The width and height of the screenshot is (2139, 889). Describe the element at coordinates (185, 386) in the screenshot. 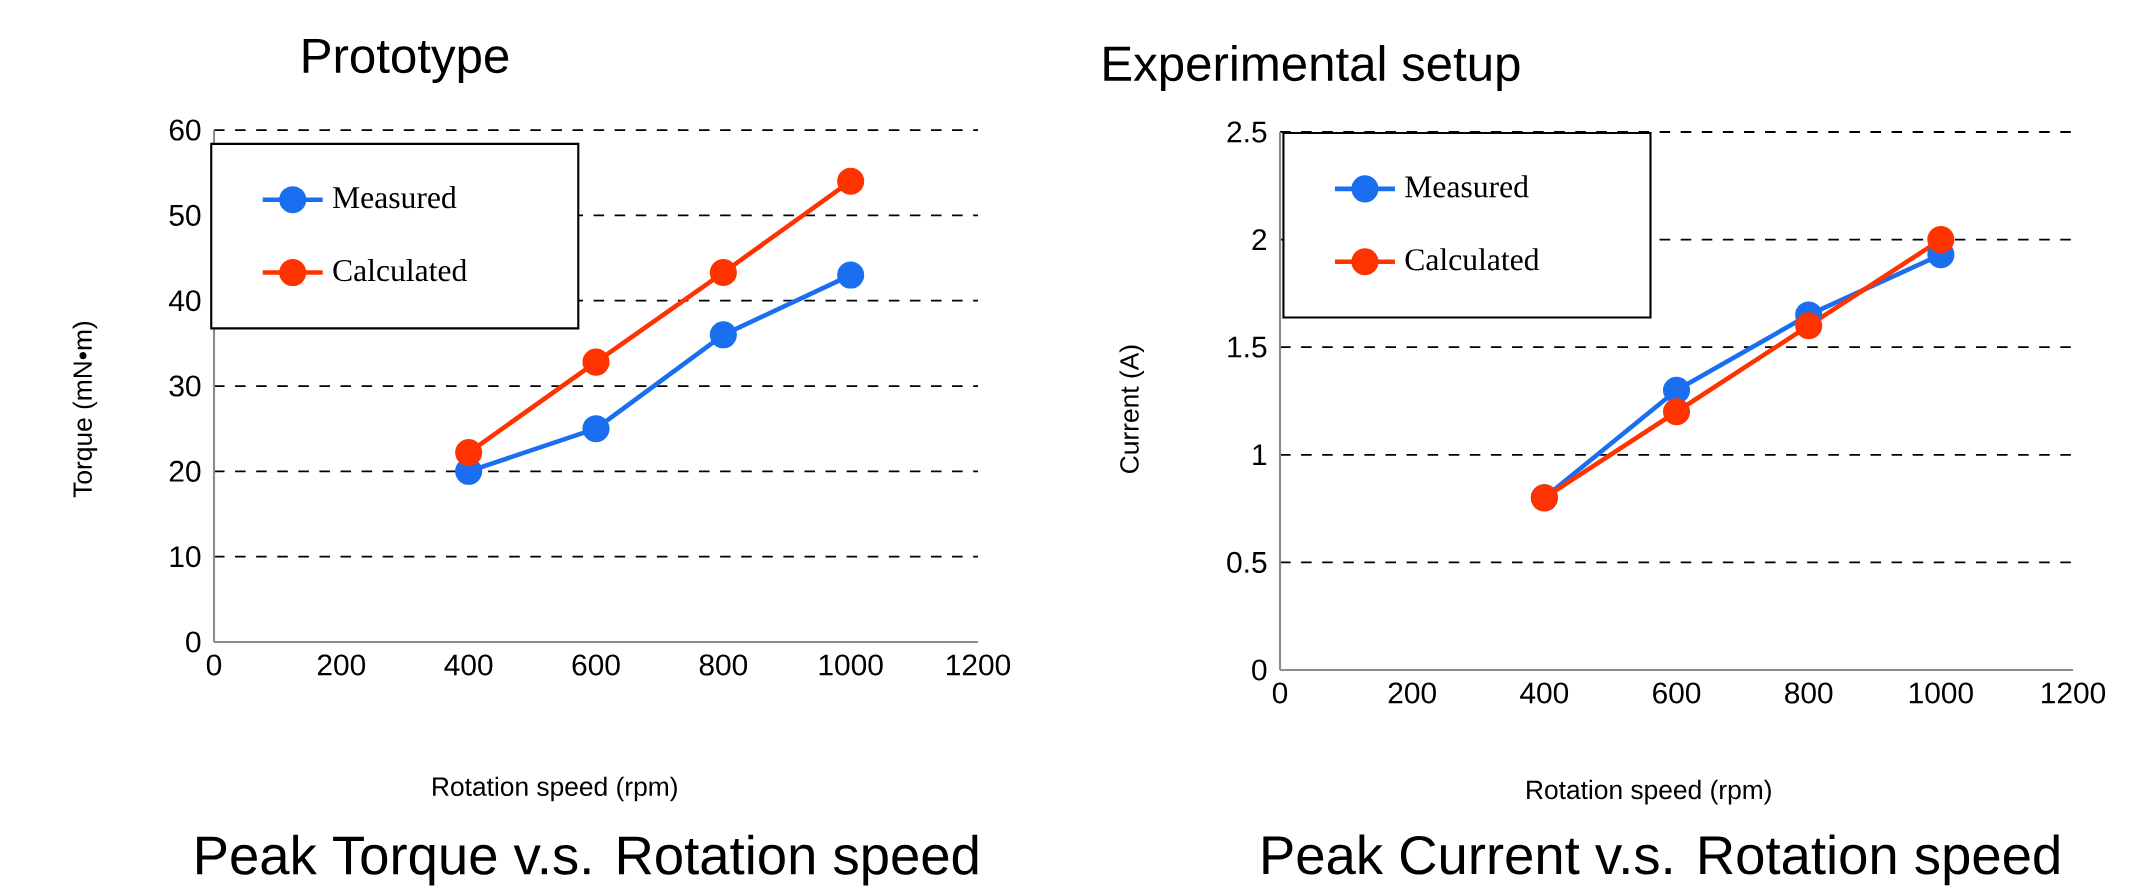

I see `y-tick-label: 30` at that location.